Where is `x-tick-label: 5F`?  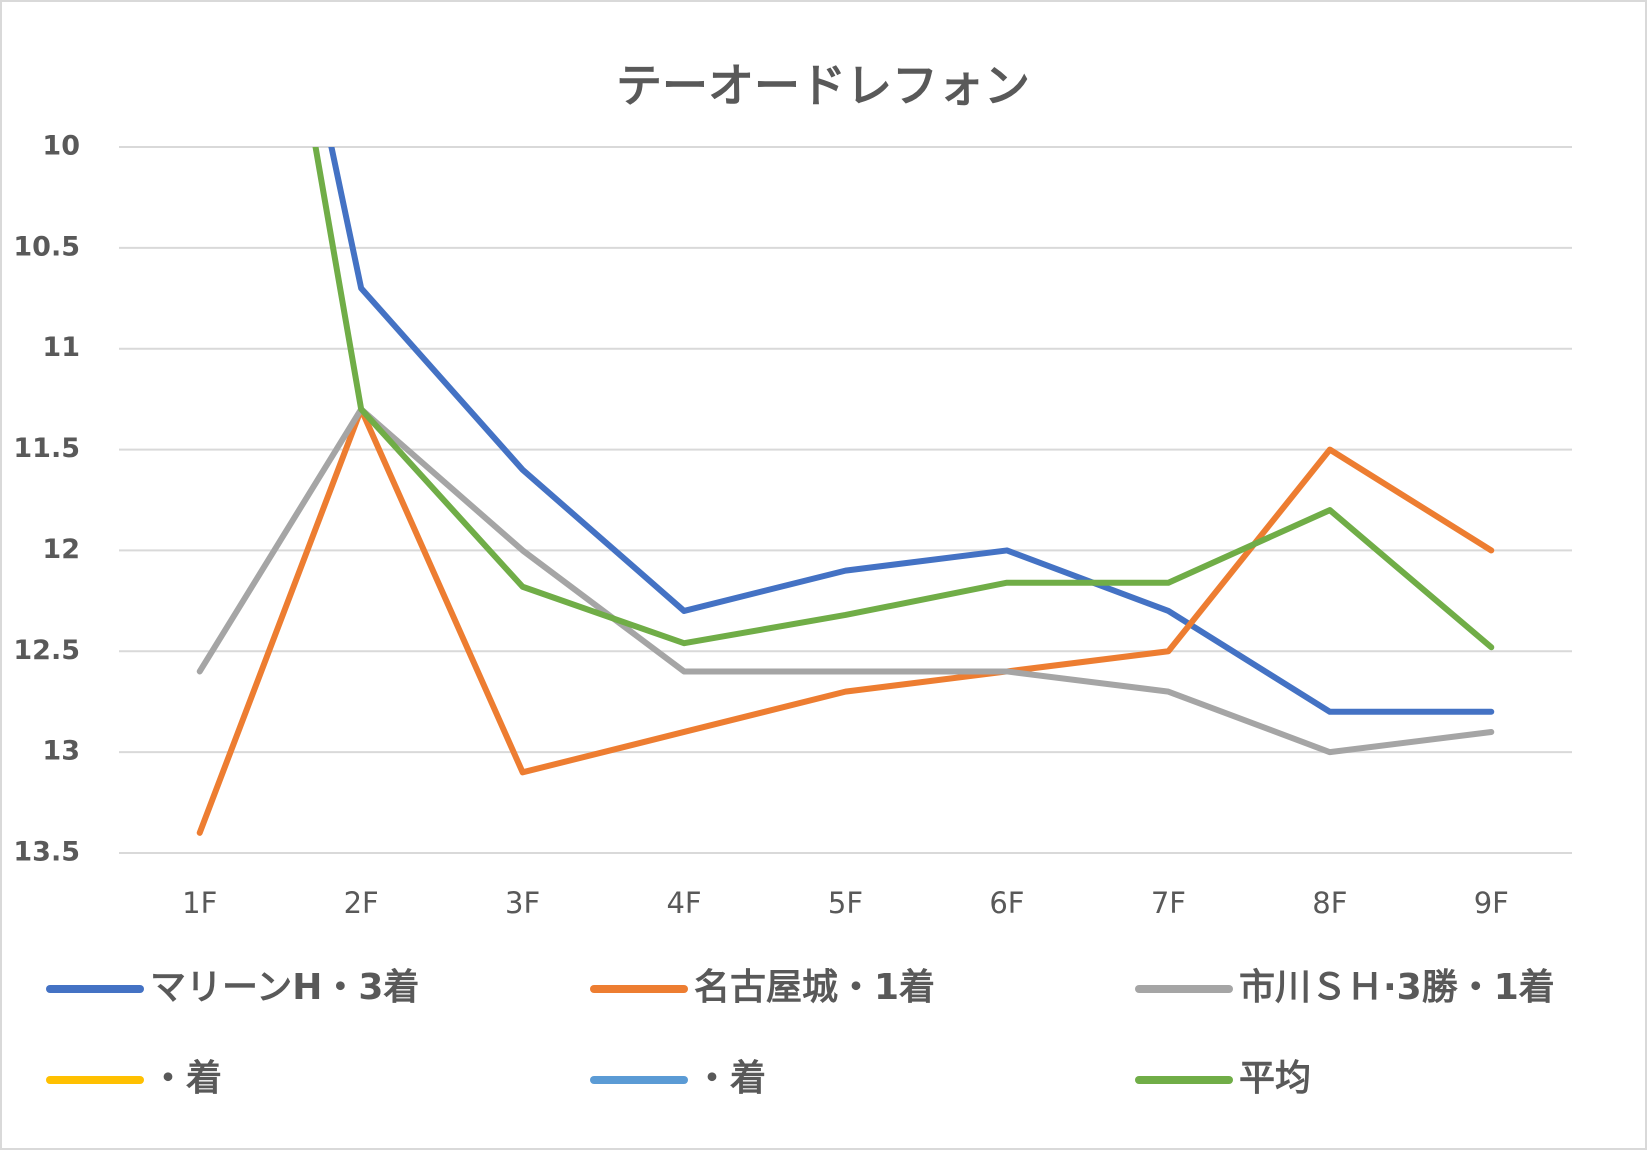 x-tick-label: 5F is located at coordinates (845, 903).